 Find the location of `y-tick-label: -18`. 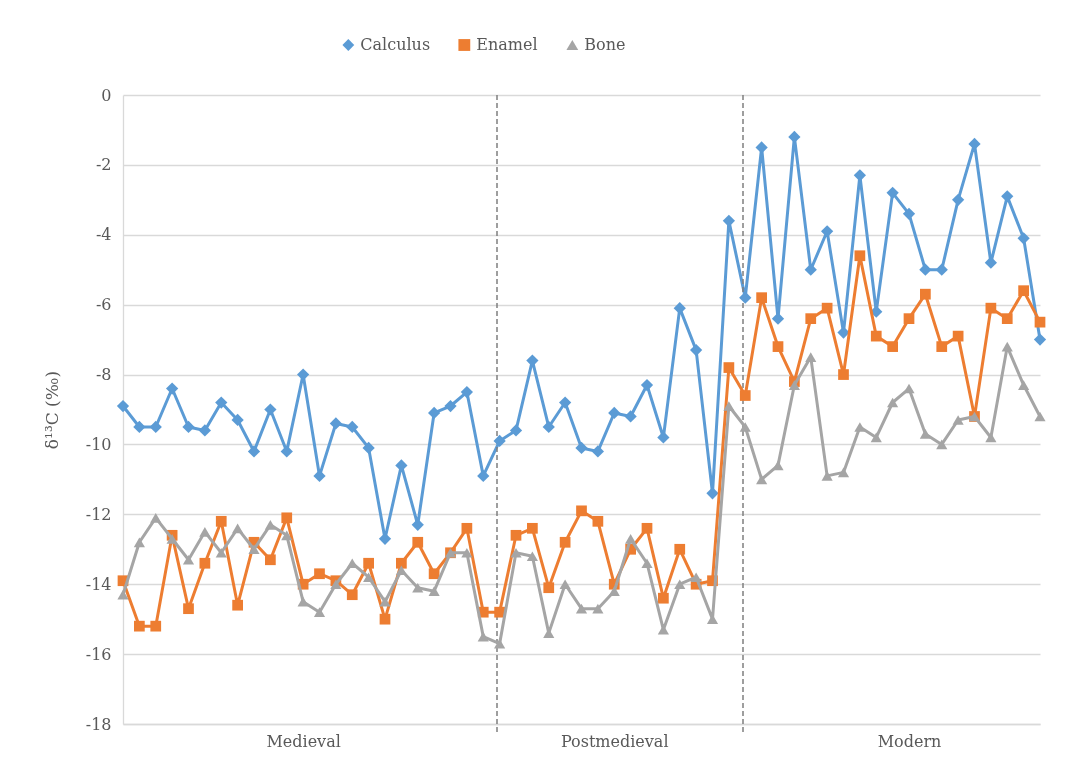

y-tick-label: -18 is located at coordinates (98, 724).